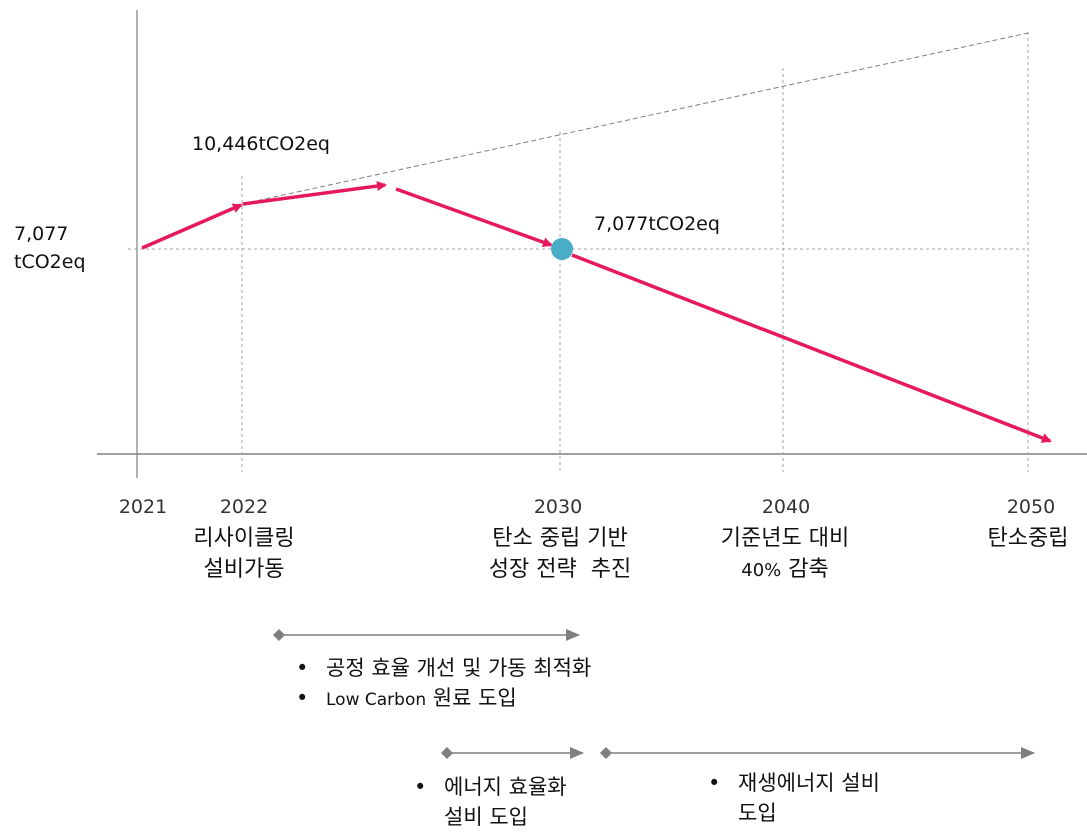 Image resolution: width=1087 pixels, height=837 pixels. I want to click on phase-energy-item: • 에너지 효율화, so click(490, 787).